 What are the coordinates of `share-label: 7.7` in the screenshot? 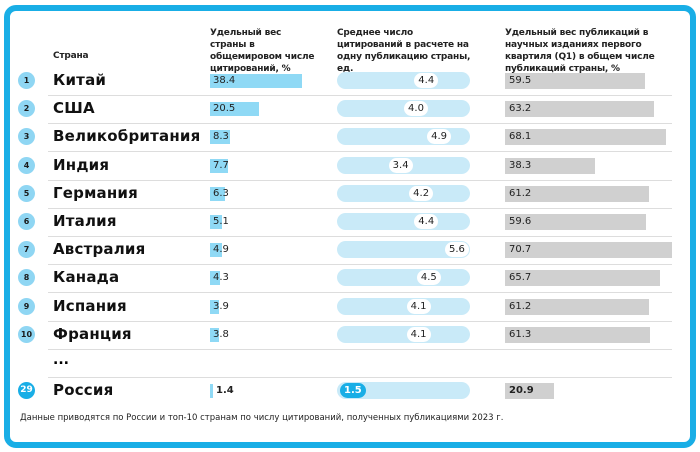 It's located at (221, 165).